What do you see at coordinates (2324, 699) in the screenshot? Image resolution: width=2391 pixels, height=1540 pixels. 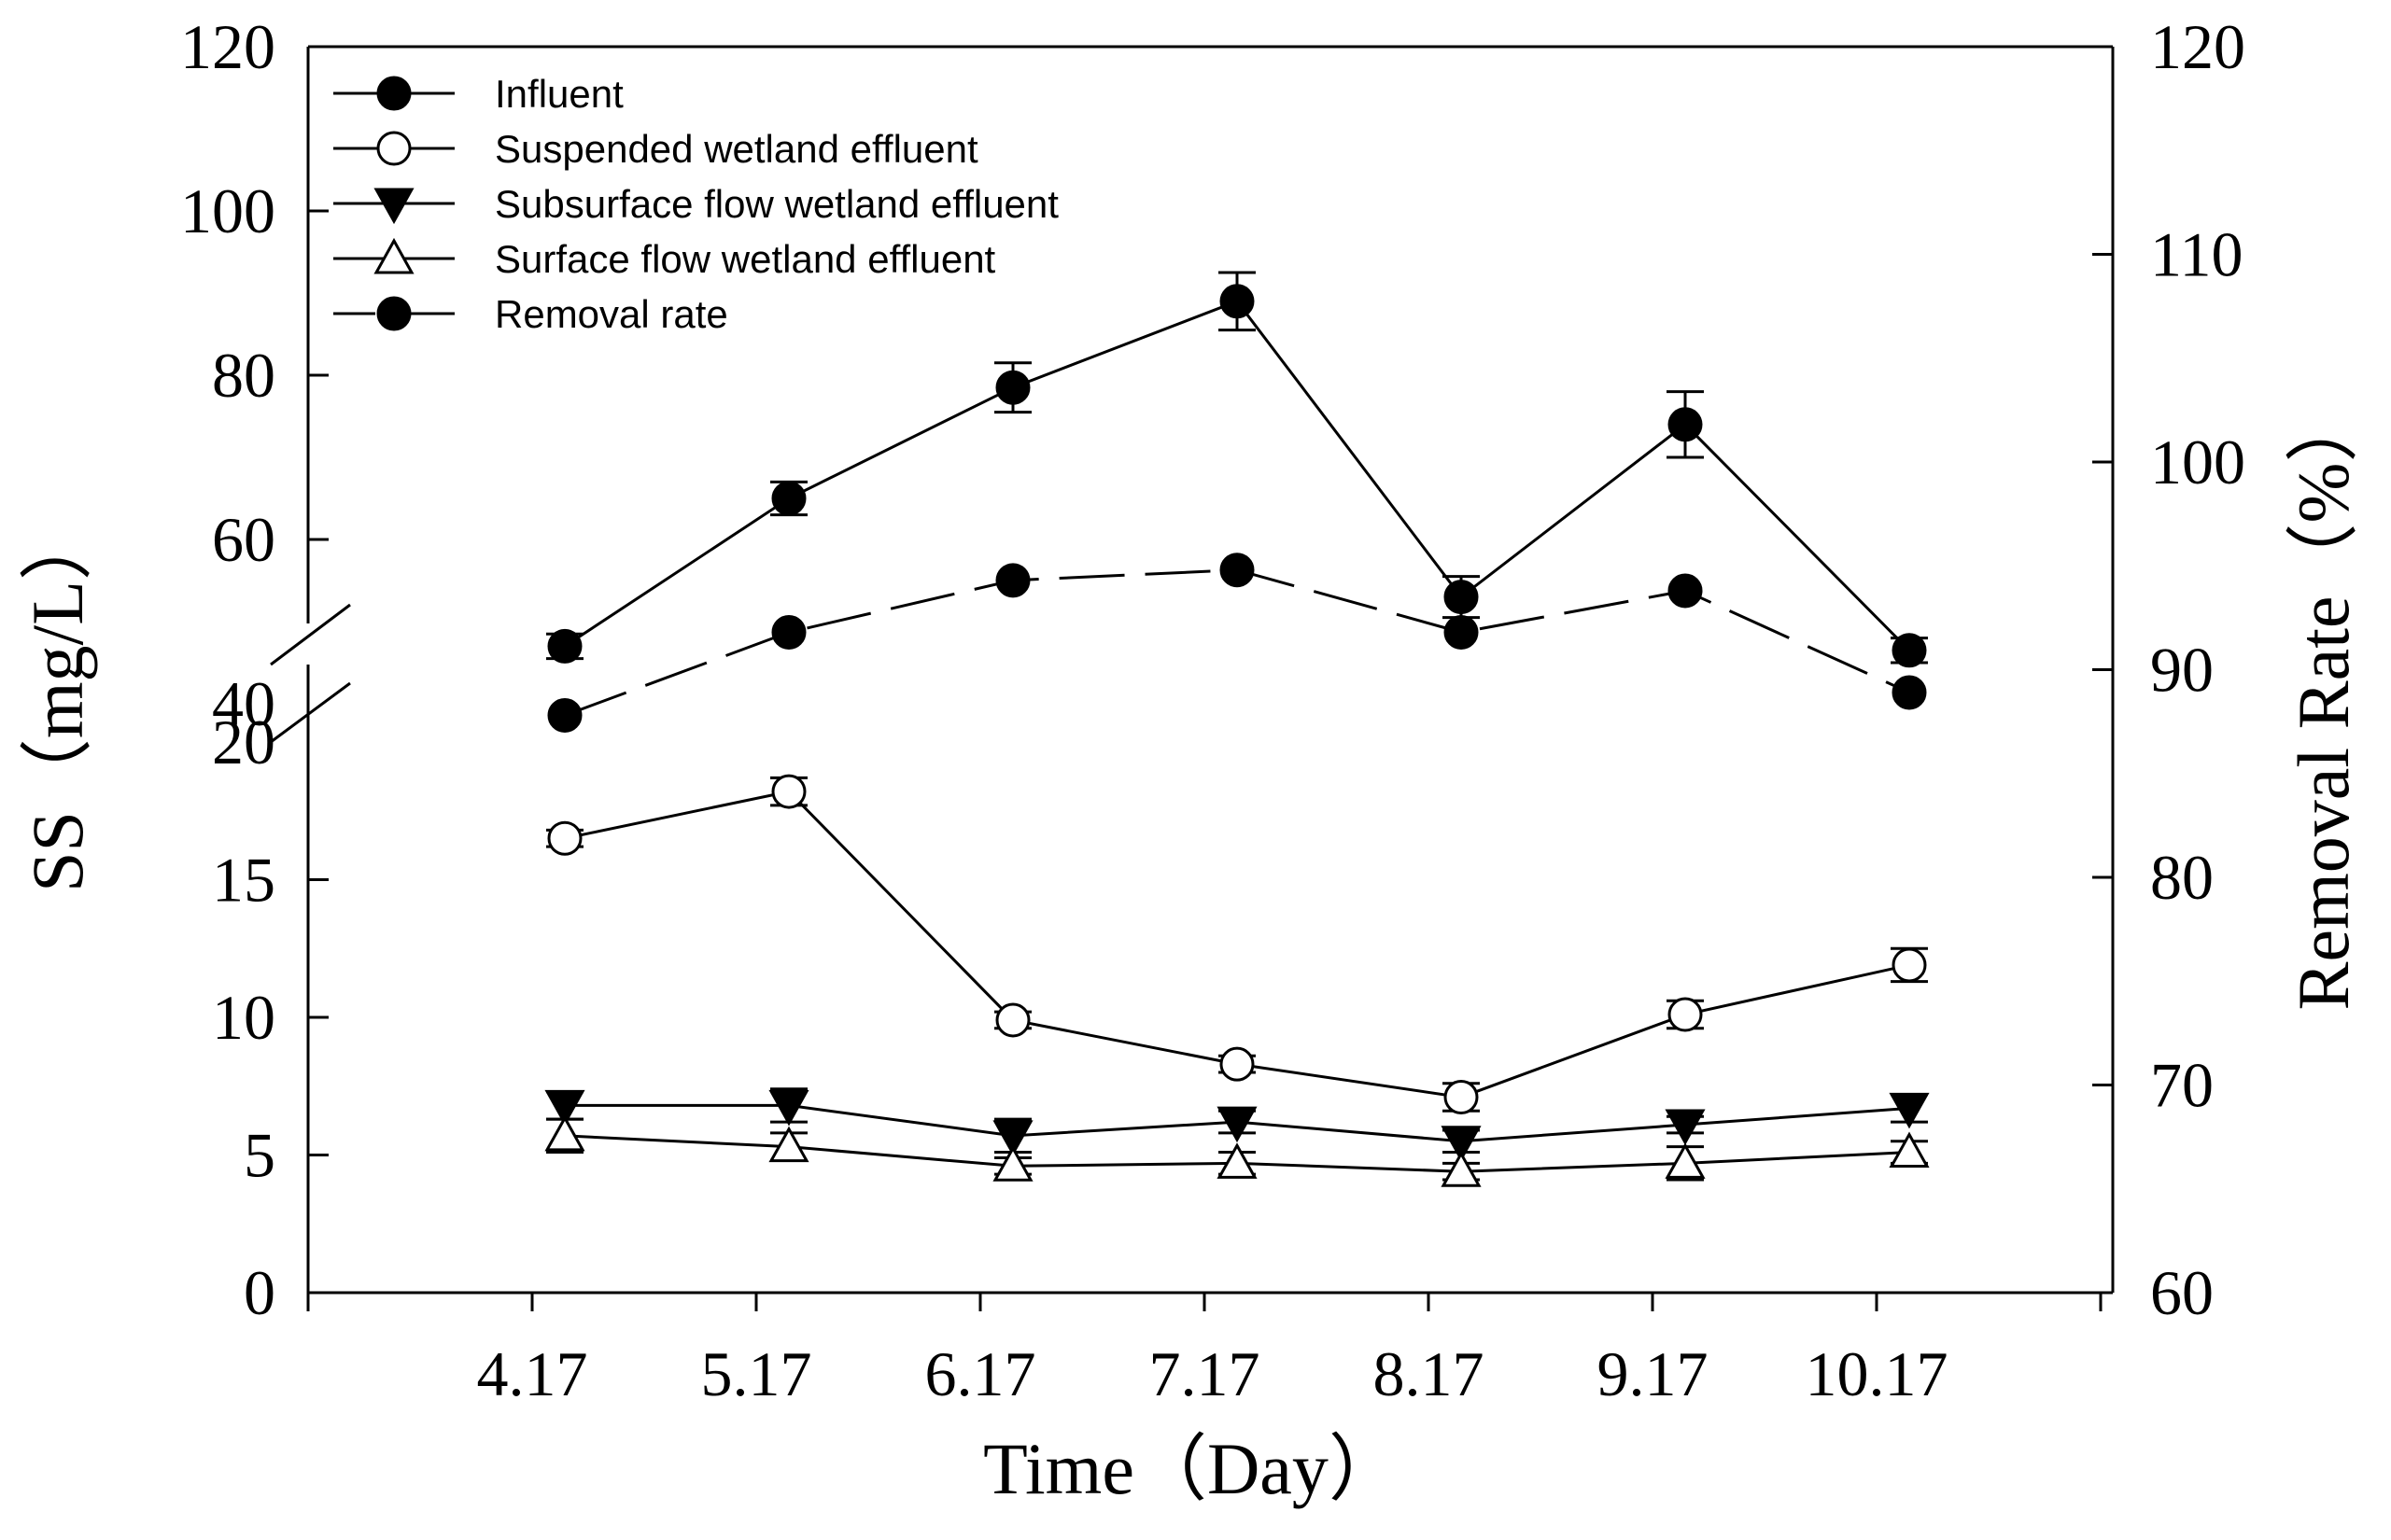 I see `y2-axis-title: Removal Rate（%）` at bounding box center [2324, 699].